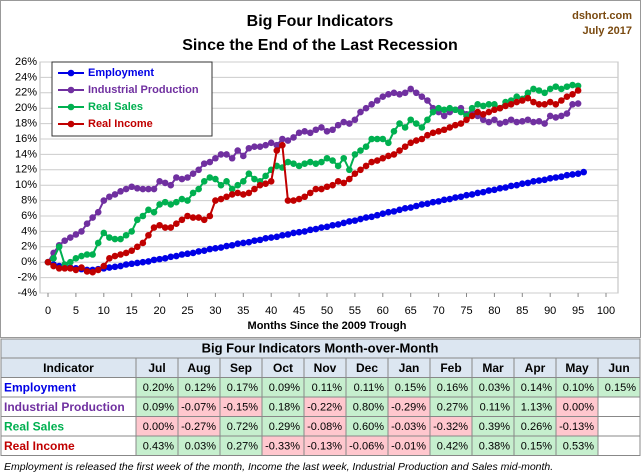  Describe the element at coordinates (198, 427) in the screenshot. I see `cell-value: -0.27%` at that location.